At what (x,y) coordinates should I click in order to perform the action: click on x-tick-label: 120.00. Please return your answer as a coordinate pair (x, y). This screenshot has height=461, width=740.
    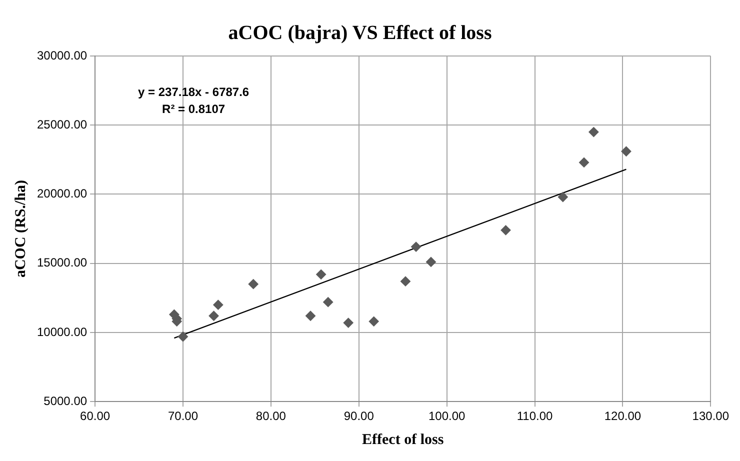
    Looking at the image, I should click on (623, 416).